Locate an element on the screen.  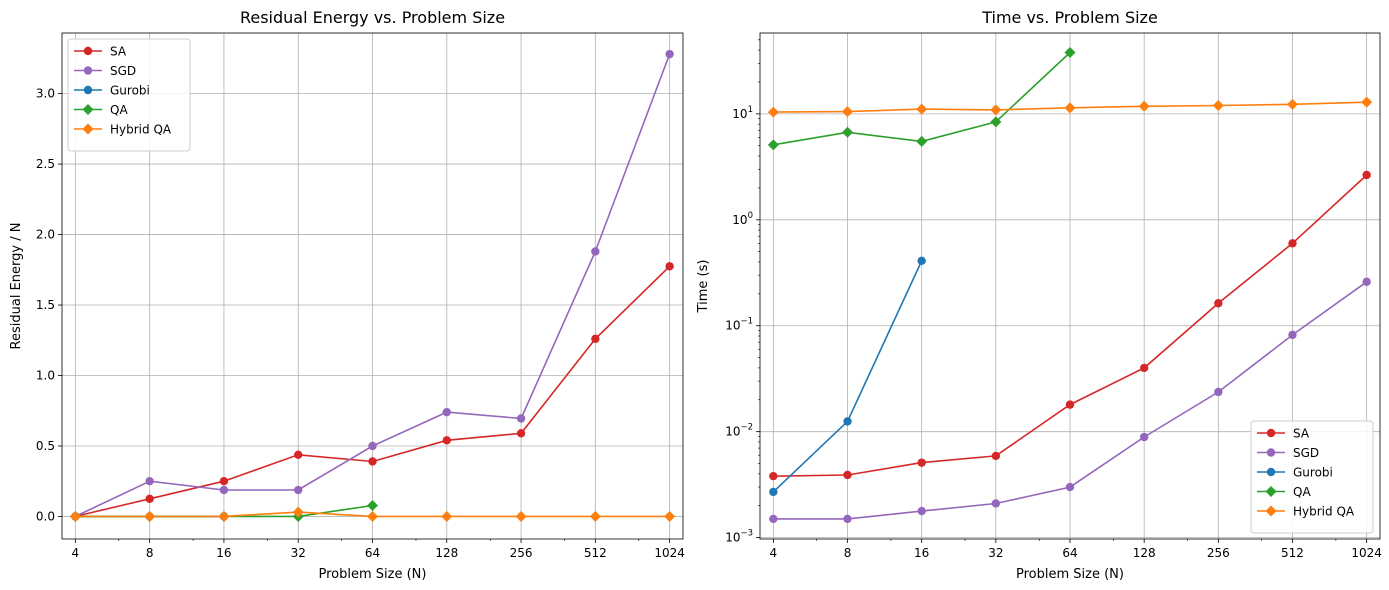
time-series-hybrid-qa is located at coordinates (1070, 107).